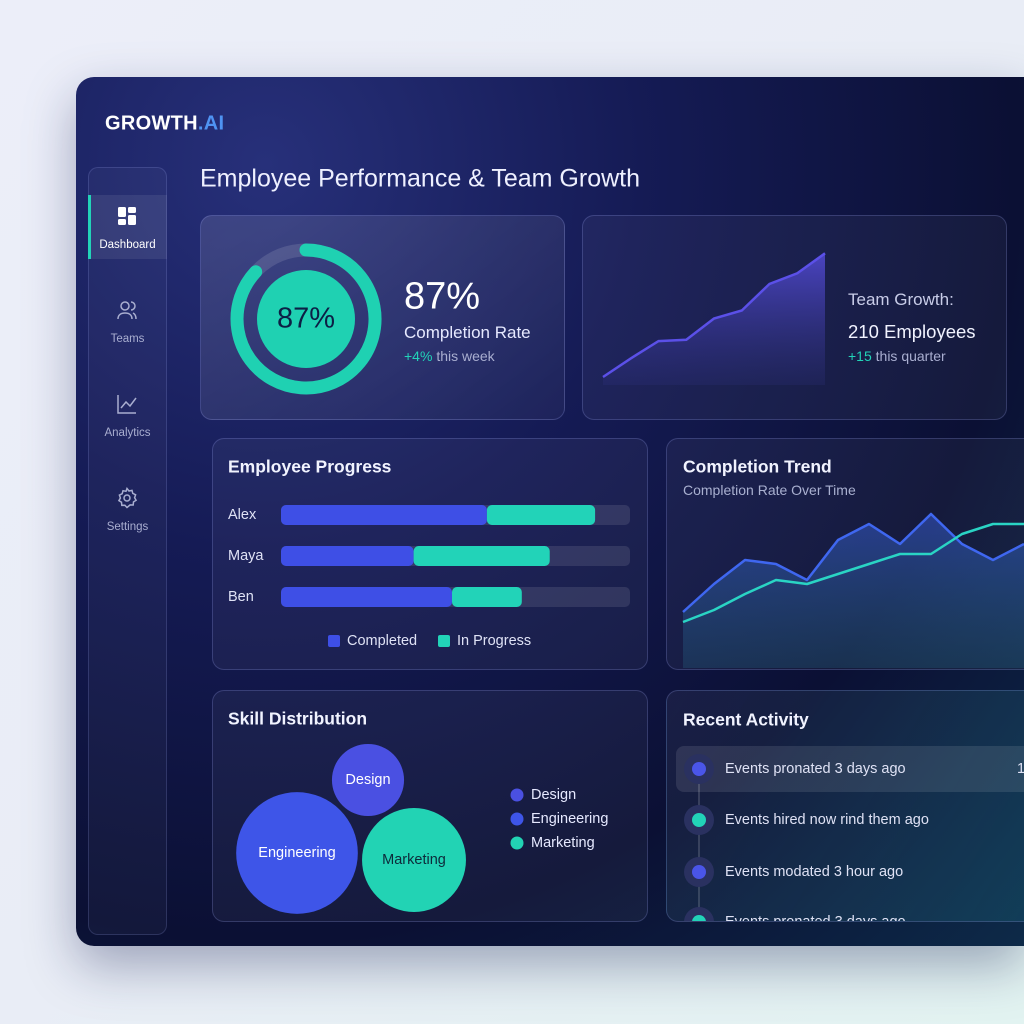 Image resolution: width=1024 pixels, height=1024 pixels. I want to click on legend-label: Marketing, so click(563, 843).